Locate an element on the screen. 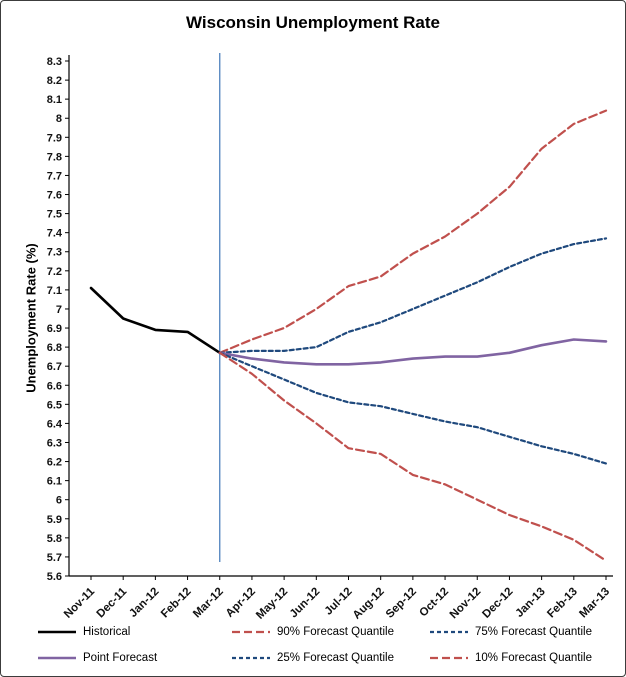  y-tick-label: 6.7 is located at coordinates (54, 367).